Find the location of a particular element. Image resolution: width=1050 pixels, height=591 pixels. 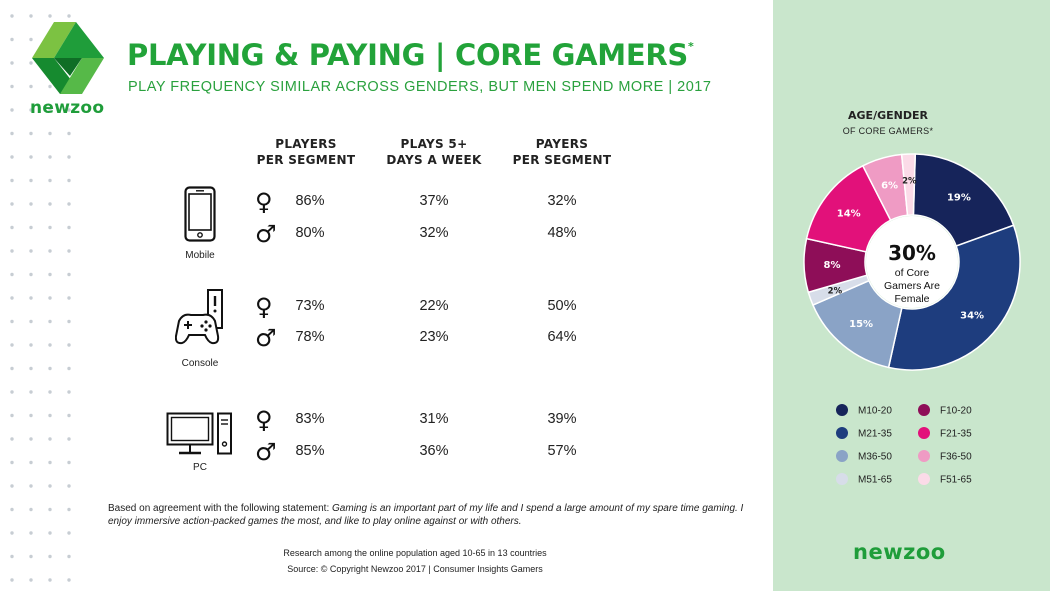

legend-label: M36-50 is located at coordinates (875, 457).